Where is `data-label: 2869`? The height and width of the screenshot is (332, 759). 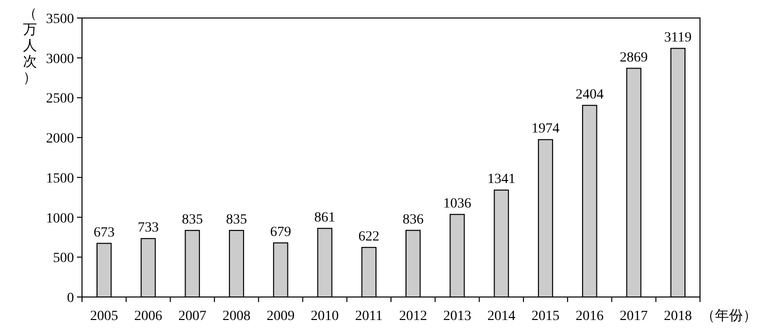
data-label: 2869 is located at coordinates (634, 58).